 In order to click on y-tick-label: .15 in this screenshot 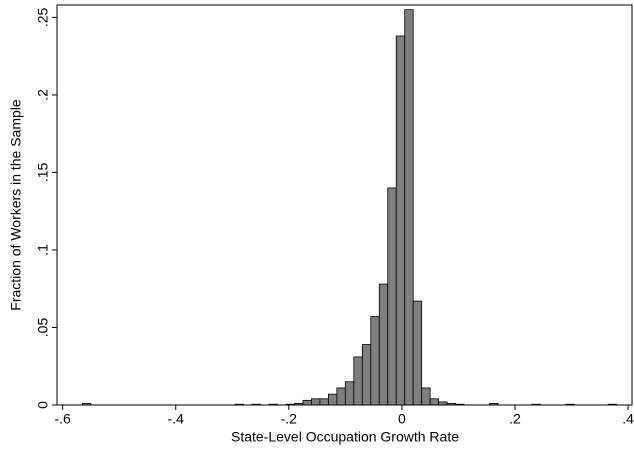, I will do `click(43, 173)`.